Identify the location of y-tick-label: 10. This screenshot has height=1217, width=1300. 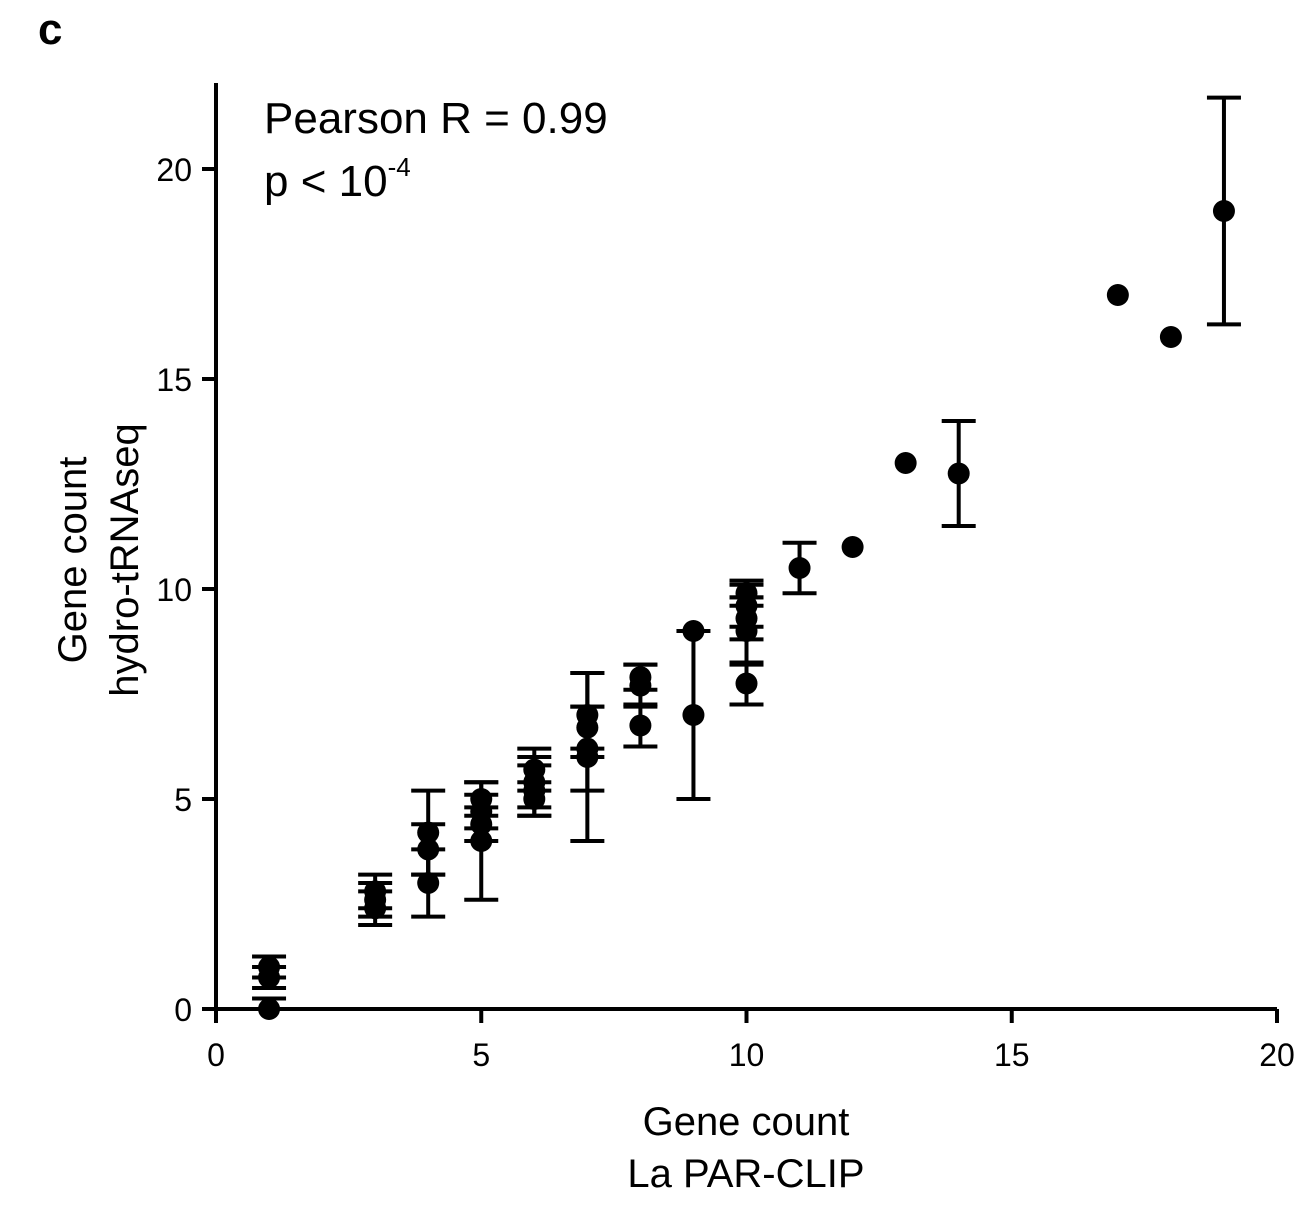
(174, 590).